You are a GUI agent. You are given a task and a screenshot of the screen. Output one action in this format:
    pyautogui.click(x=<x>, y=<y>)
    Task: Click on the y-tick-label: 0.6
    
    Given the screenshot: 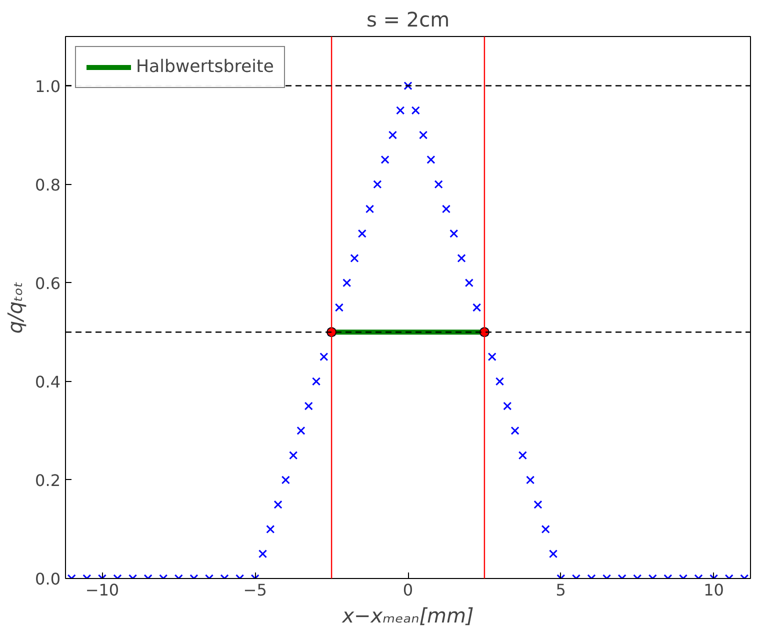 What is the action you would take?
    pyautogui.click(x=48, y=283)
    